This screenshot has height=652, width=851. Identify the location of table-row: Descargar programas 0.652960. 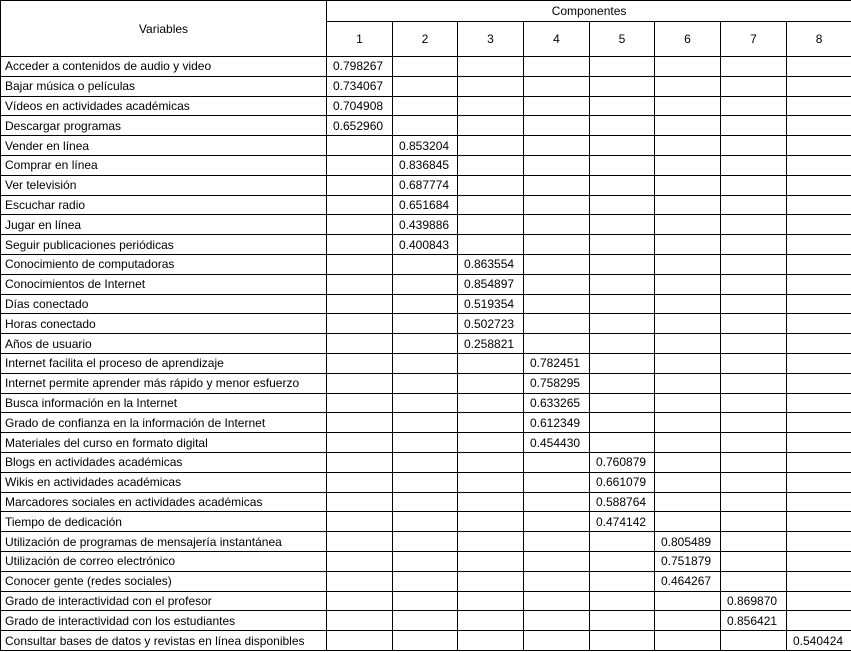
(425, 126).